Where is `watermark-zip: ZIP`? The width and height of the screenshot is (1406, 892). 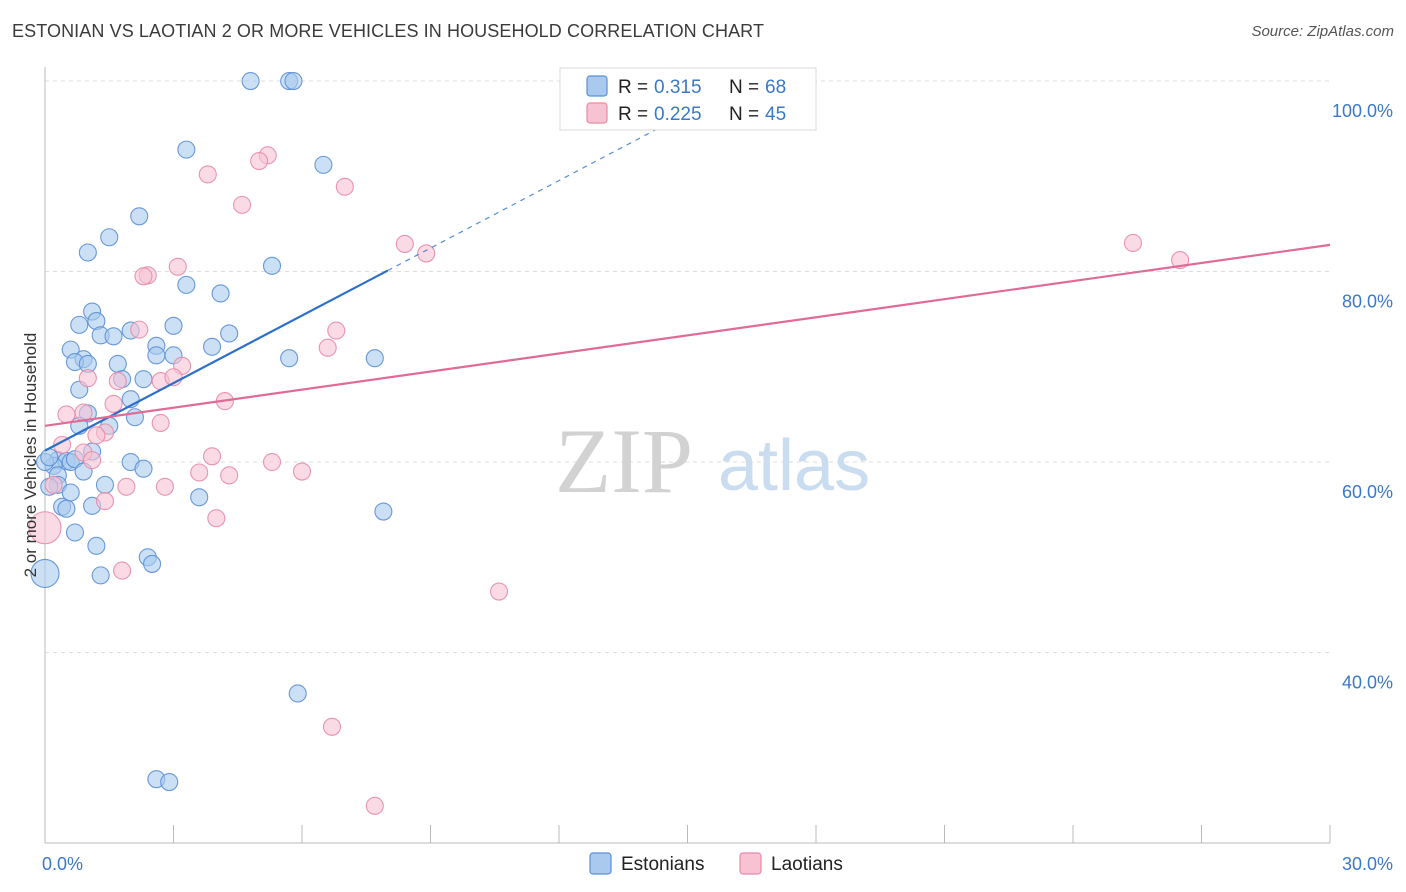 watermark-zip: ZIP is located at coordinates (624, 461).